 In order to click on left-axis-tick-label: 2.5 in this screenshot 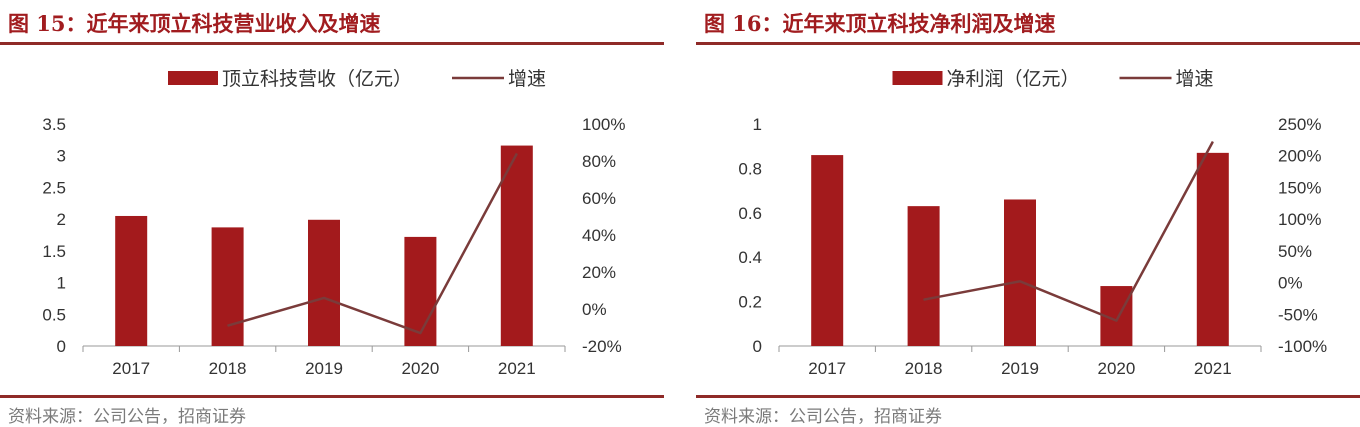, I will do `click(54, 187)`.